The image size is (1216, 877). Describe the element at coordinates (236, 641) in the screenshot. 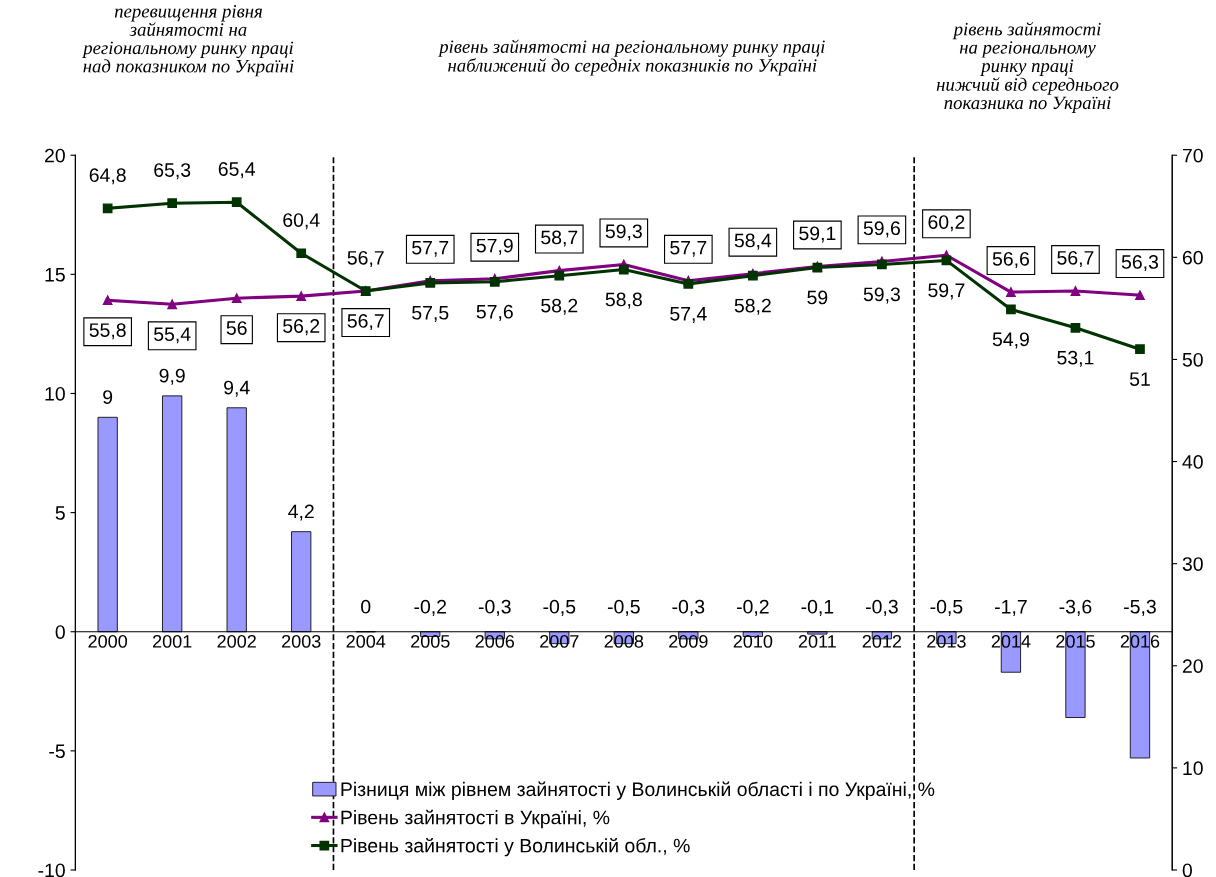

I see `x-tick-label: 2002` at that location.